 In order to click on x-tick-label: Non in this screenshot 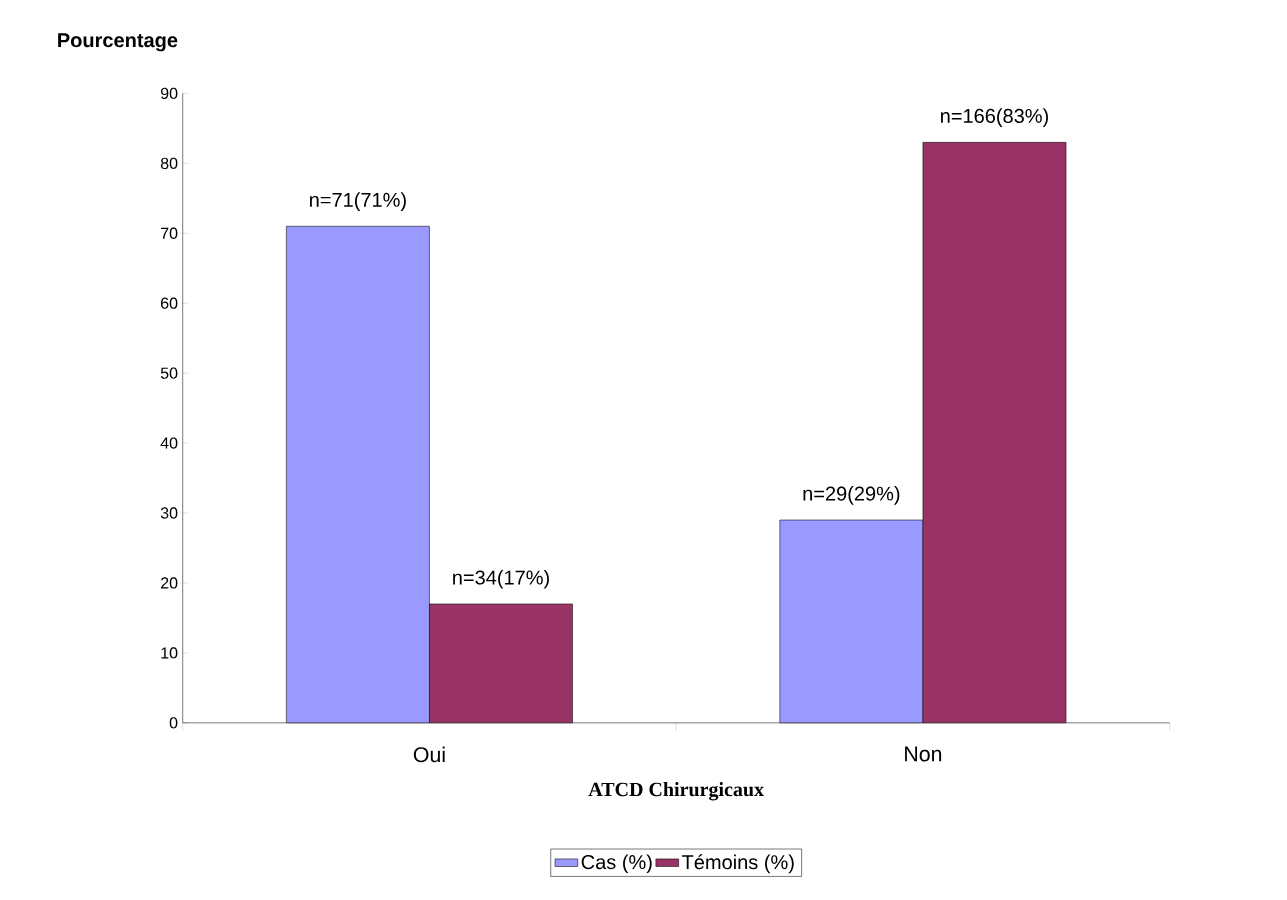, I will do `click(923, 754)`.